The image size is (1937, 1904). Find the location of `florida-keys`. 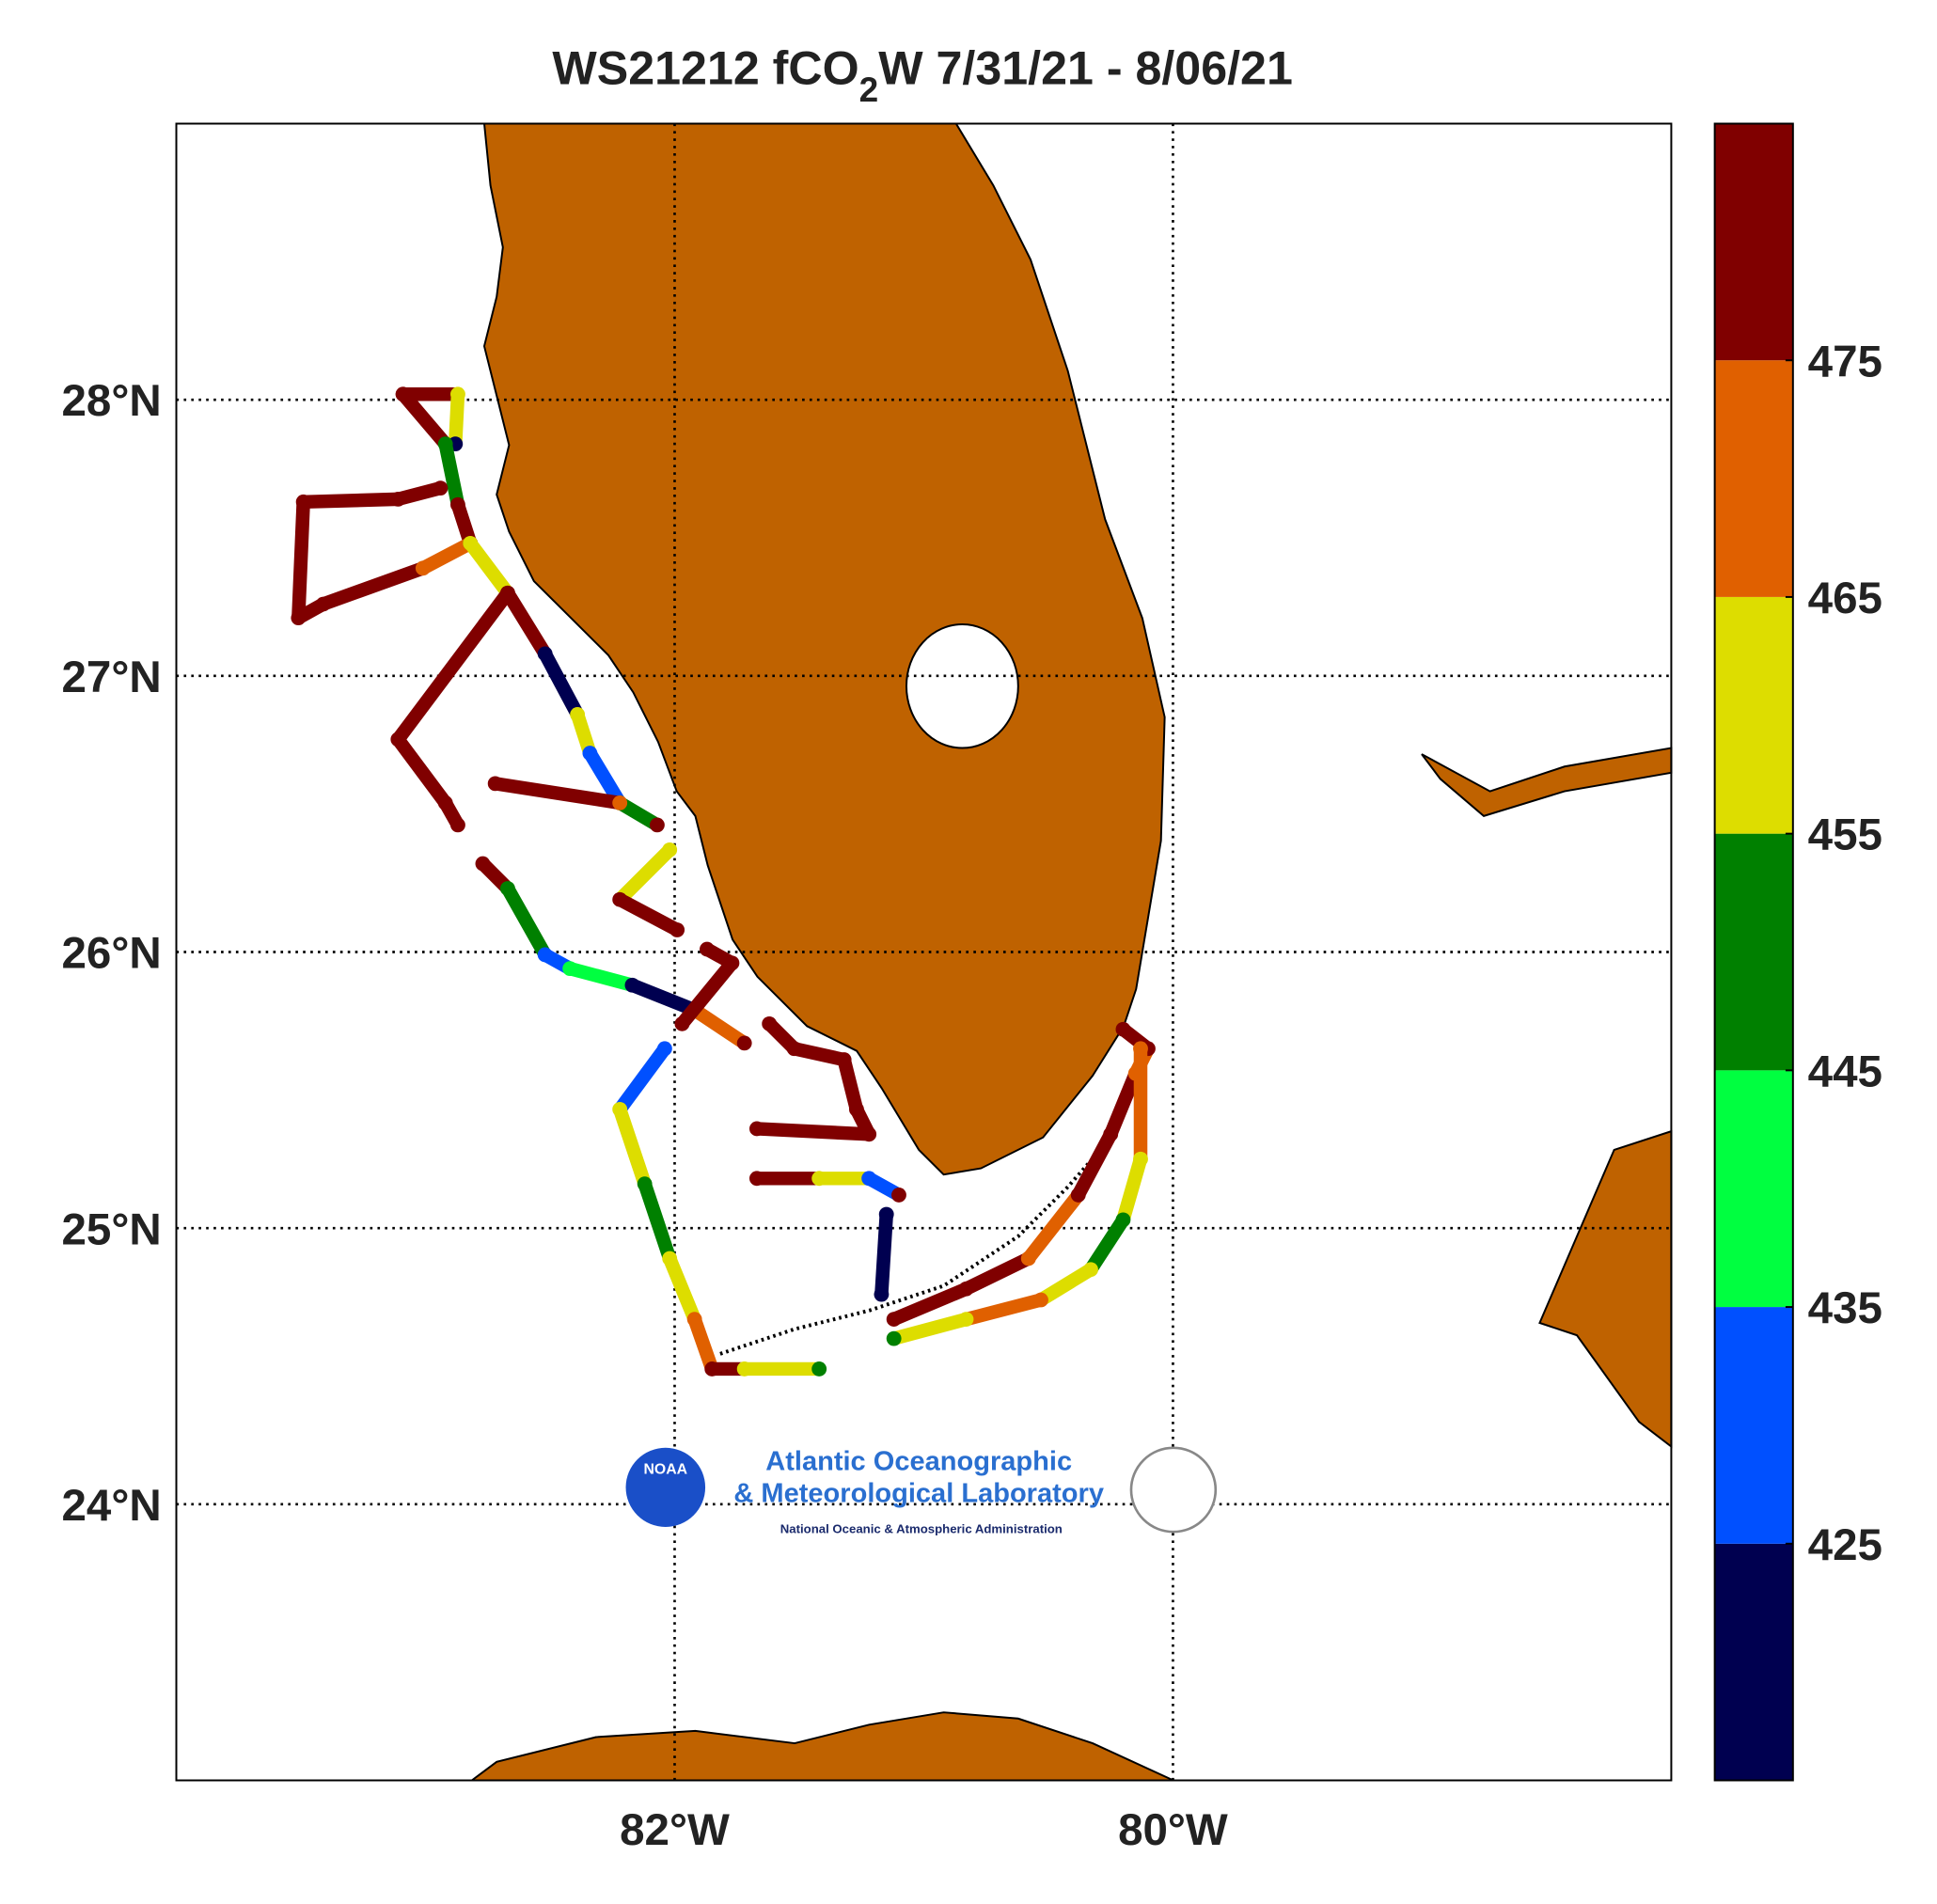

florida-keys is located at coordinates (916, 1246).